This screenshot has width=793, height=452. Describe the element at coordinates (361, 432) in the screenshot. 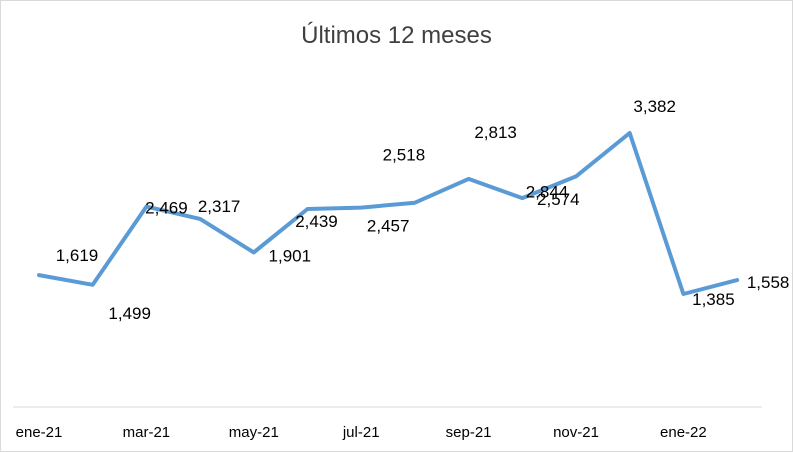

I see `x-tick-label: jul-21` at that location.